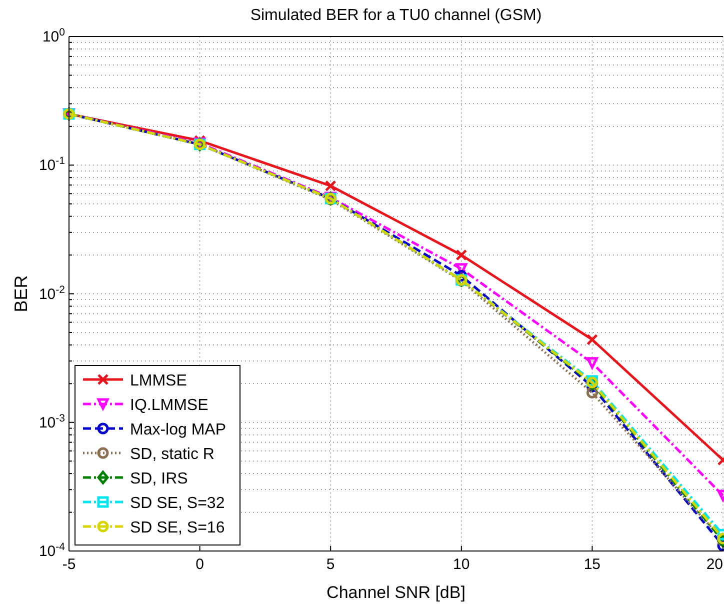 This screenshot has height=606, width=724. Describe the element at coordinates (714, 564) in the screenshot. I see `x-tick-label: 20` at that location.